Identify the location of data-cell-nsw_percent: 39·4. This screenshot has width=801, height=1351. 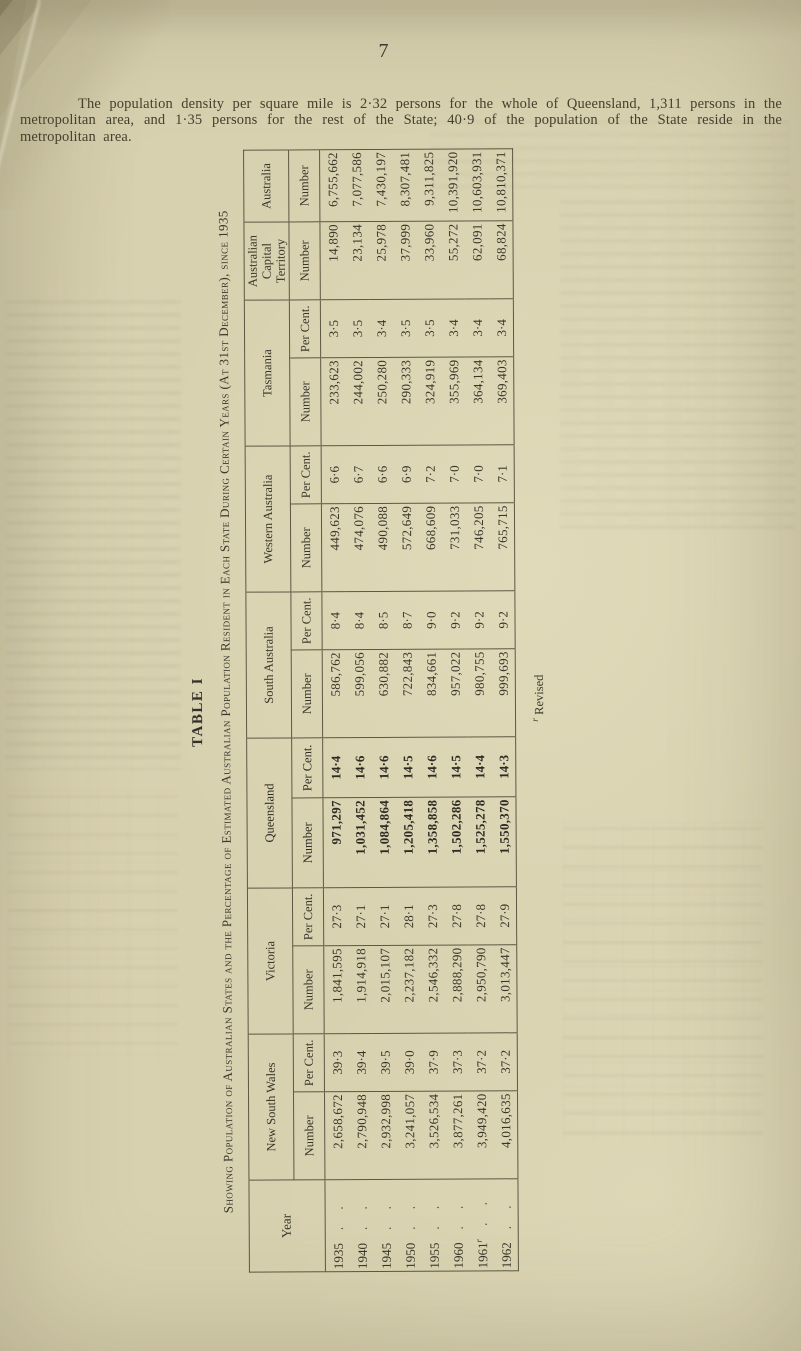
(360, 1062).